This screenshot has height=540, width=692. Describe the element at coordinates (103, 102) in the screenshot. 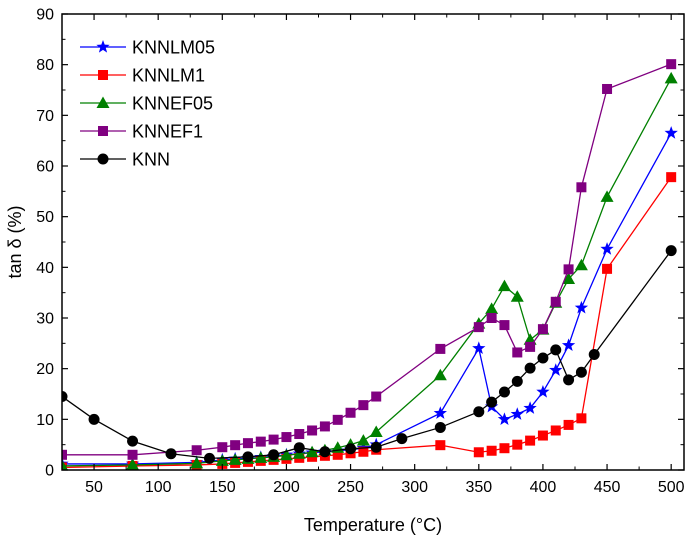

I see `legend-marker-knnef05` at that location.